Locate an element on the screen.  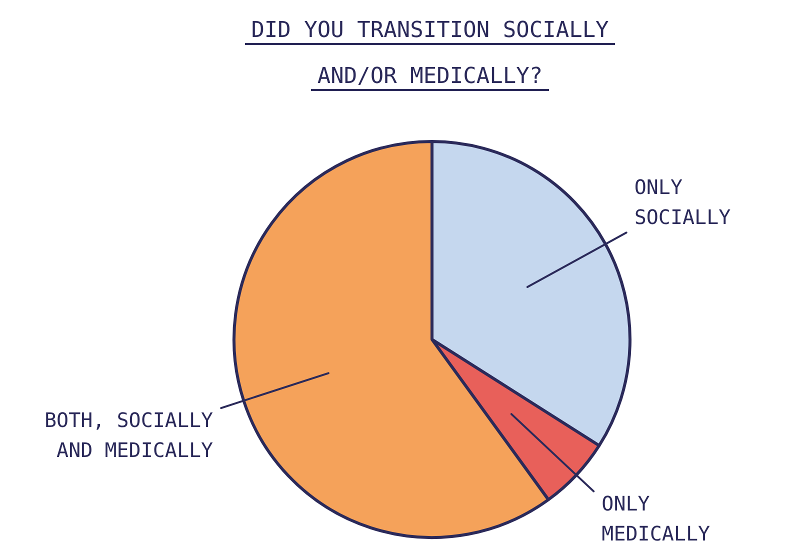
slice-label: ONLY SOCIALLY is located at coordinates (682, 201).